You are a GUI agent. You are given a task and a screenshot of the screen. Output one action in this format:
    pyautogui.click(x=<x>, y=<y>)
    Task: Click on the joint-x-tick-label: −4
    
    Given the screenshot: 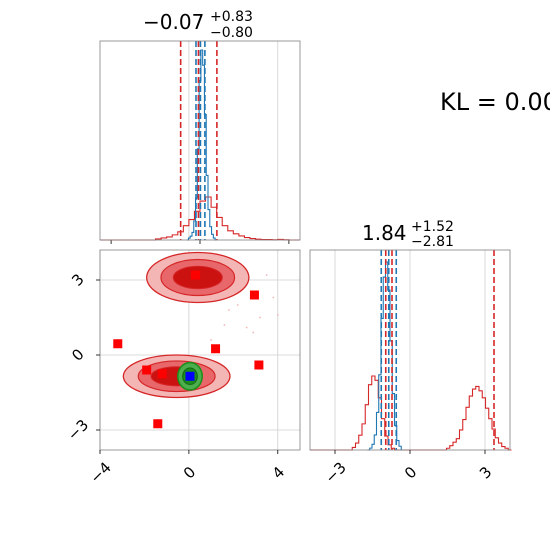 What is the action you would take?
    pyautogui.click(x=101, y=473)
    